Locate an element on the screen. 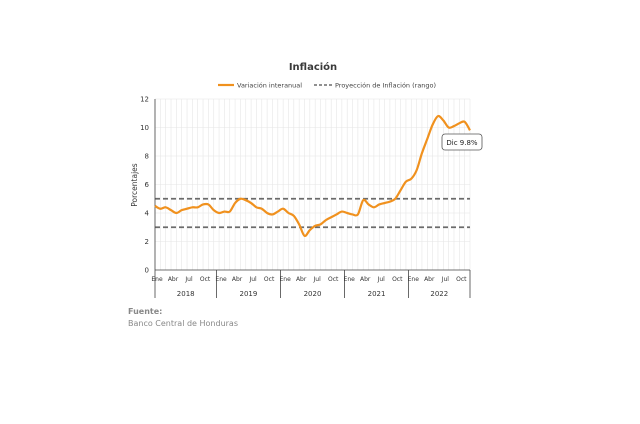  legend-label-proyeccion: Proyección de Inflación (rango) is located at coordinates (385, 86).